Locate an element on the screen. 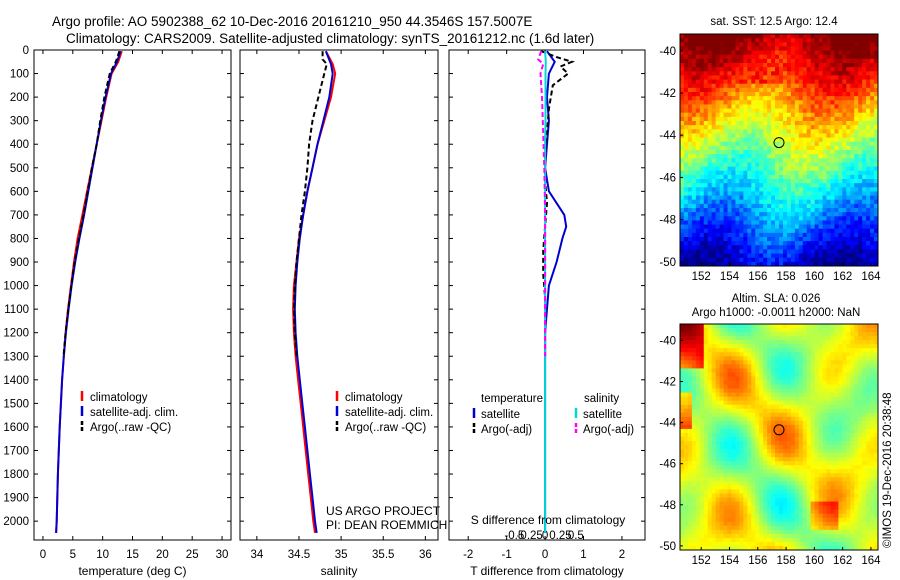 This screenshot has height=580, width=900. depth-tick-label: 0 is located at coordinates (26, 51).